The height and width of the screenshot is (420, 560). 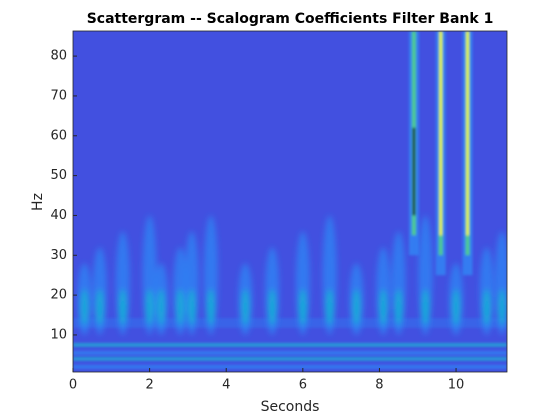 I want to click on y-tick-label: 30, so click(x=58, y=255).